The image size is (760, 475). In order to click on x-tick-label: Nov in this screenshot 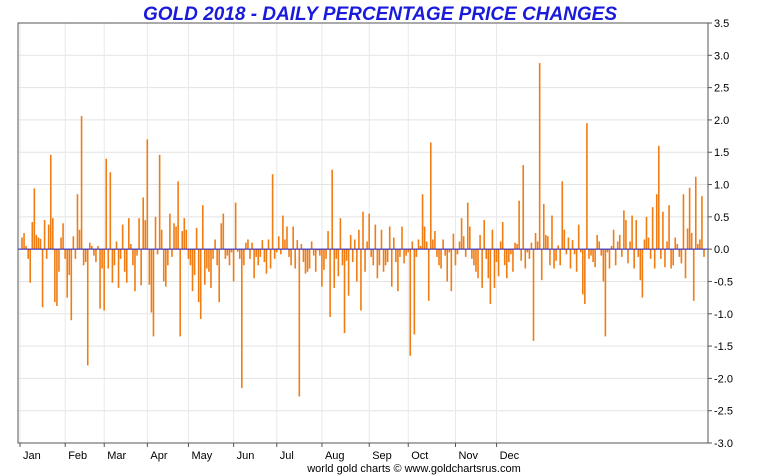, I will do `click(468, 456)`.